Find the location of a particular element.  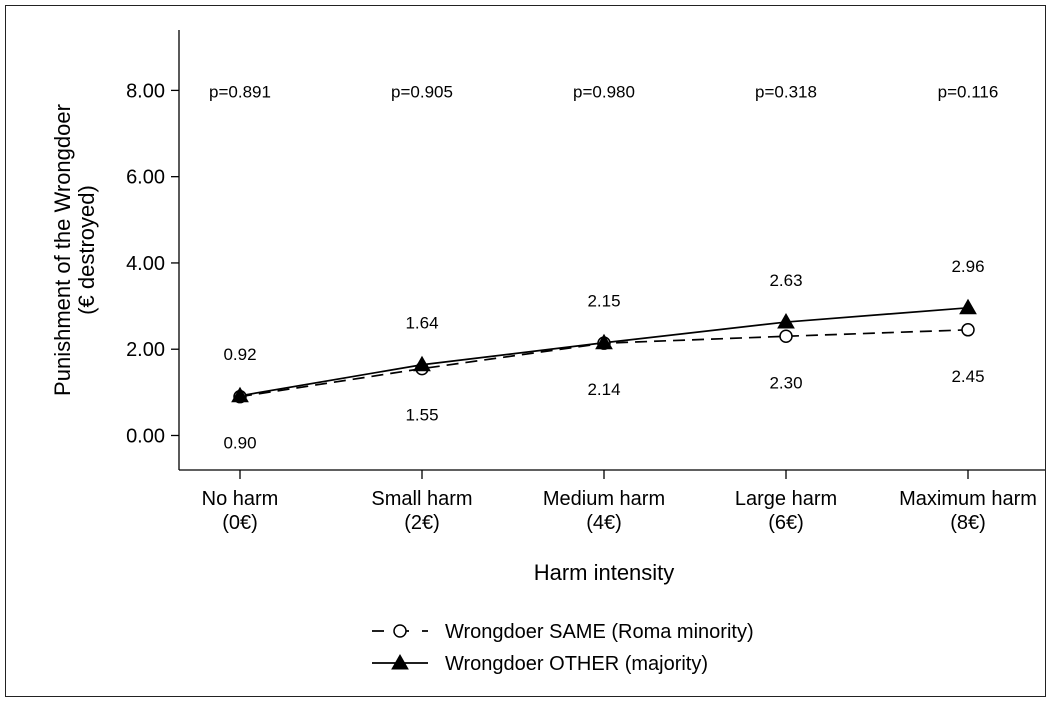

p-value-annotation: p=0.318 is located at coordinates (786, 91).